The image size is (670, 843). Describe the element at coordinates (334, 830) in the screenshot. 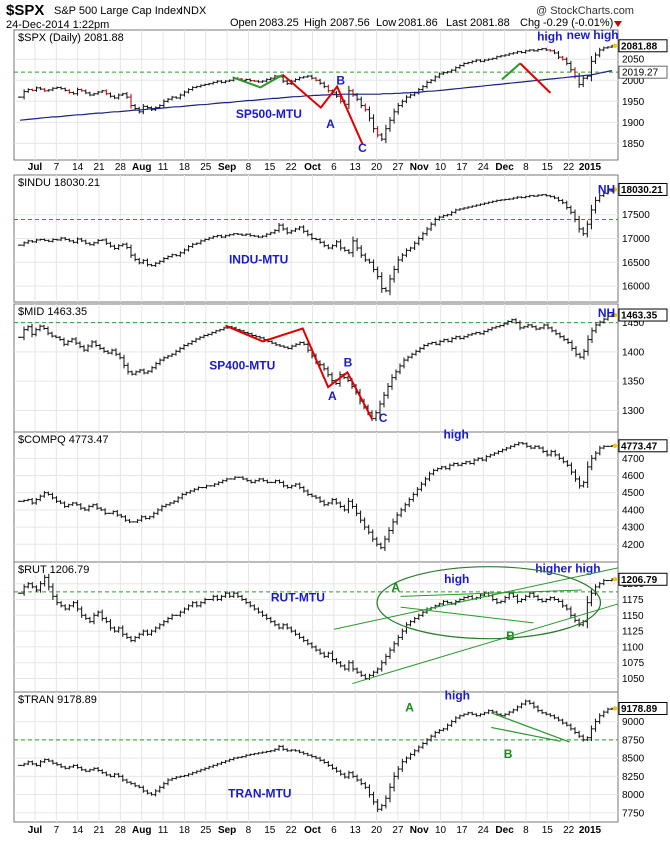

I see `bottom-x-tick-label: 6` at that location.